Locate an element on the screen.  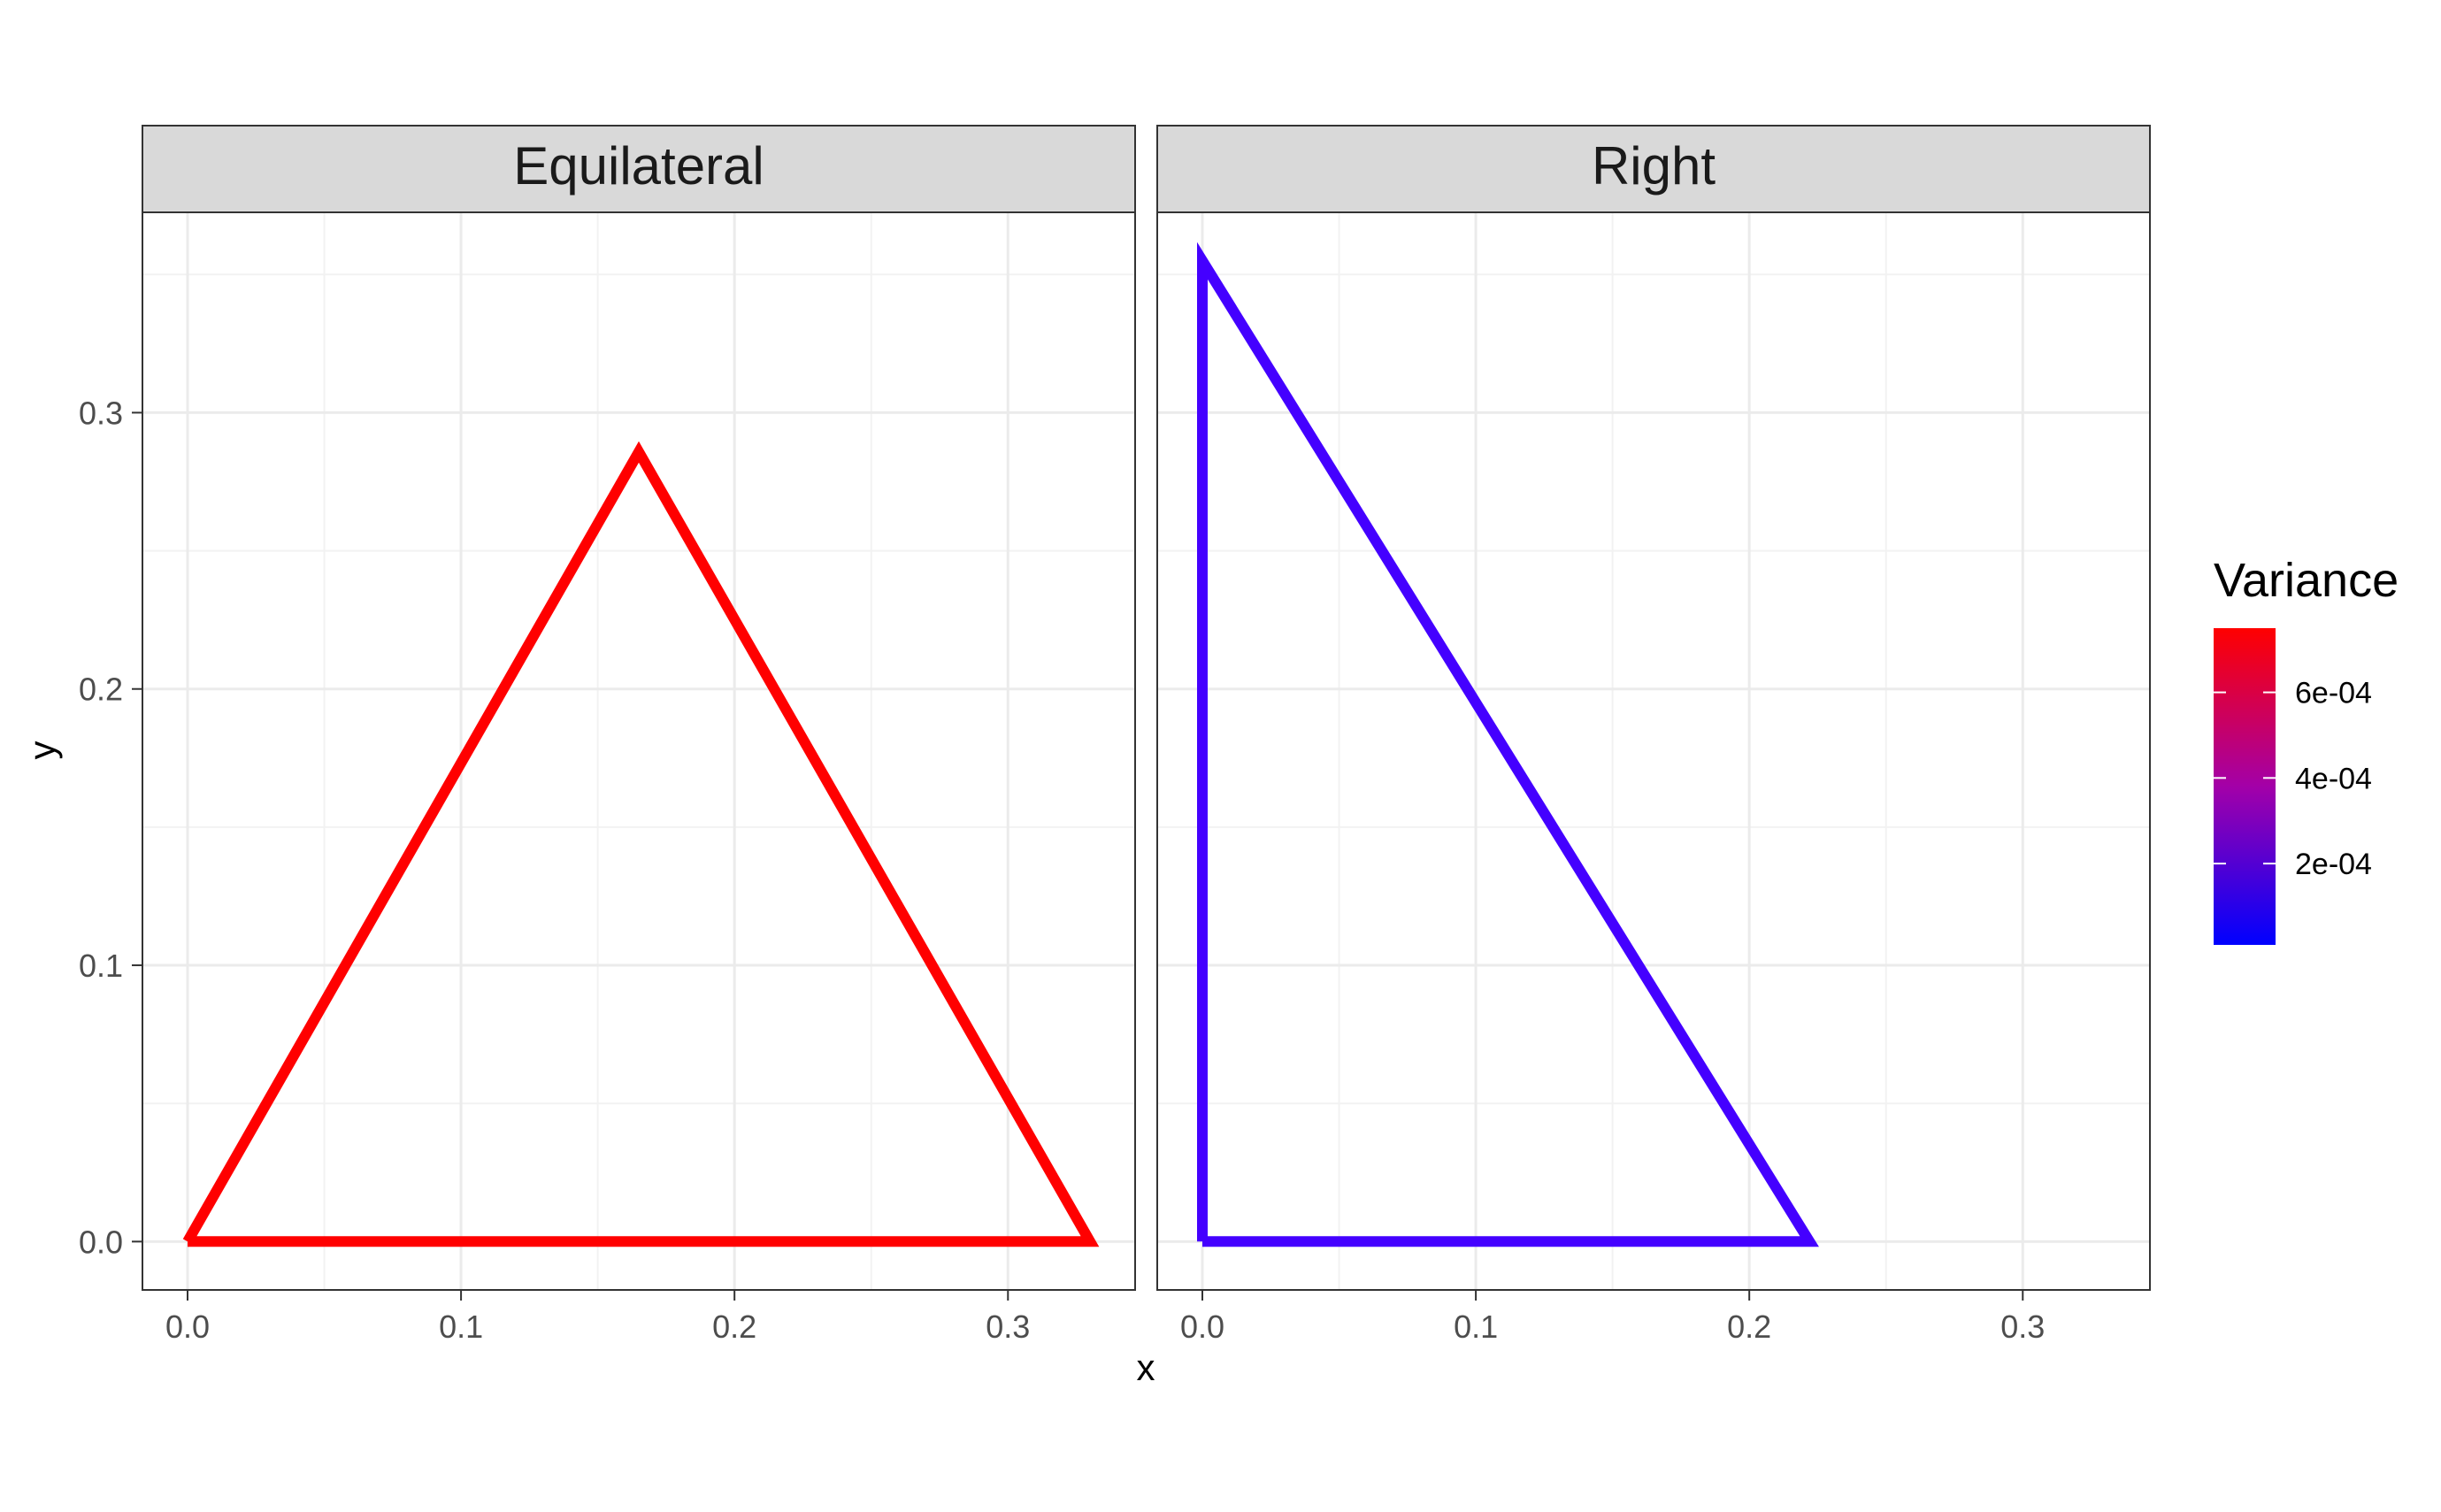
facet-strip-label: Right is located at coordinates (1654, 166).